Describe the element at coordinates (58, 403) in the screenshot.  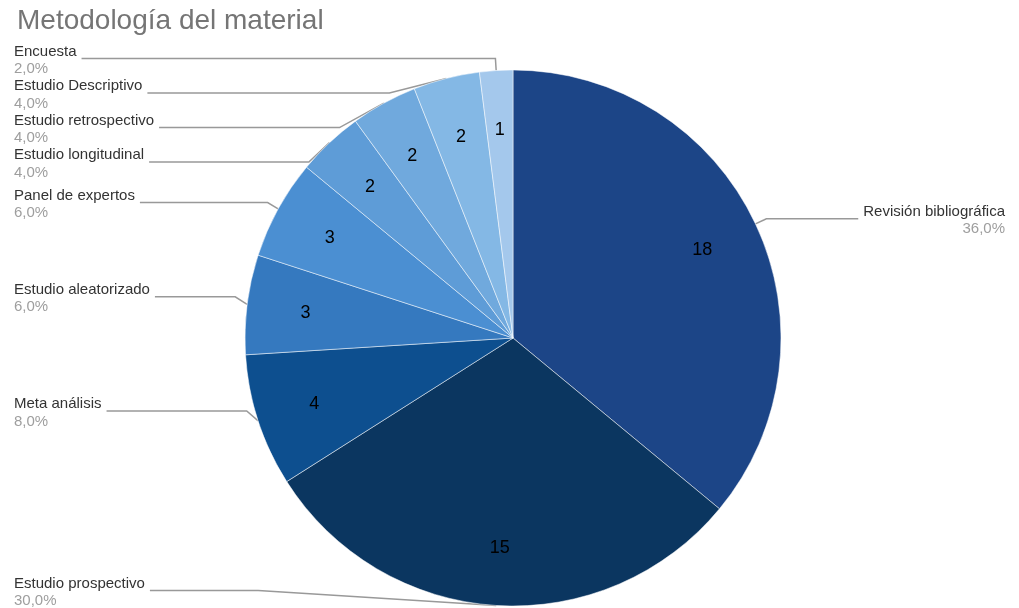
I see `slice-label: Meta análisis` at that location.